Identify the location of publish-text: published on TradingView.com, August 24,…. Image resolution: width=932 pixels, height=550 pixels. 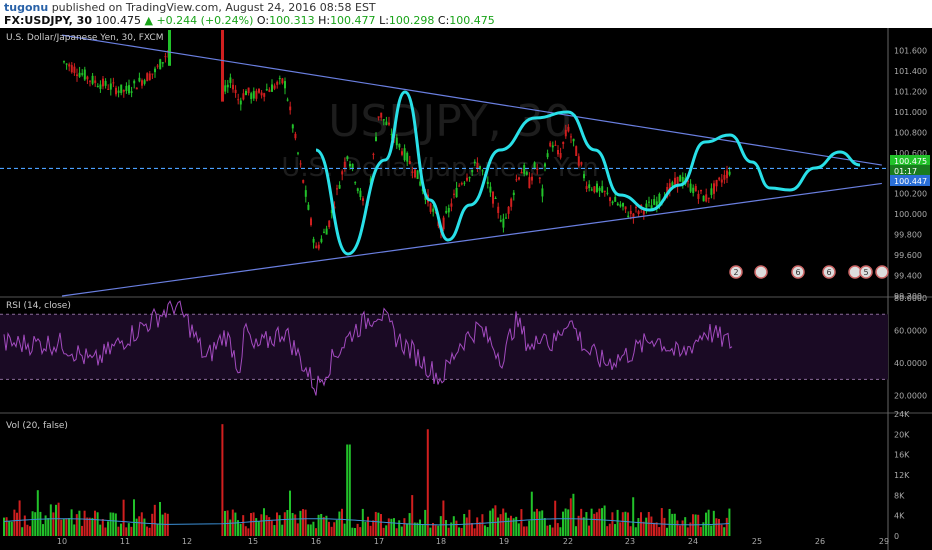
(213, 7).